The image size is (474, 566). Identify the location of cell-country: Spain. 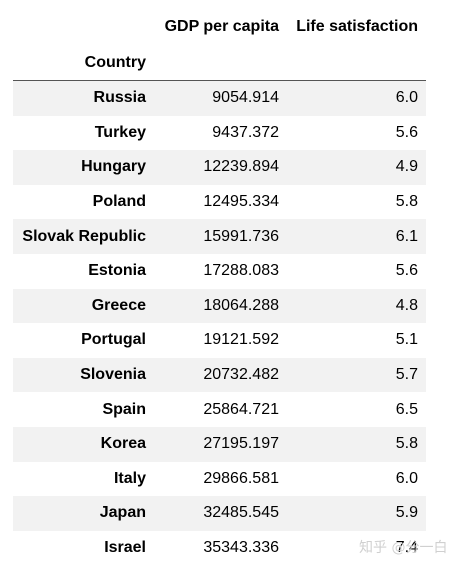
(124, 409).